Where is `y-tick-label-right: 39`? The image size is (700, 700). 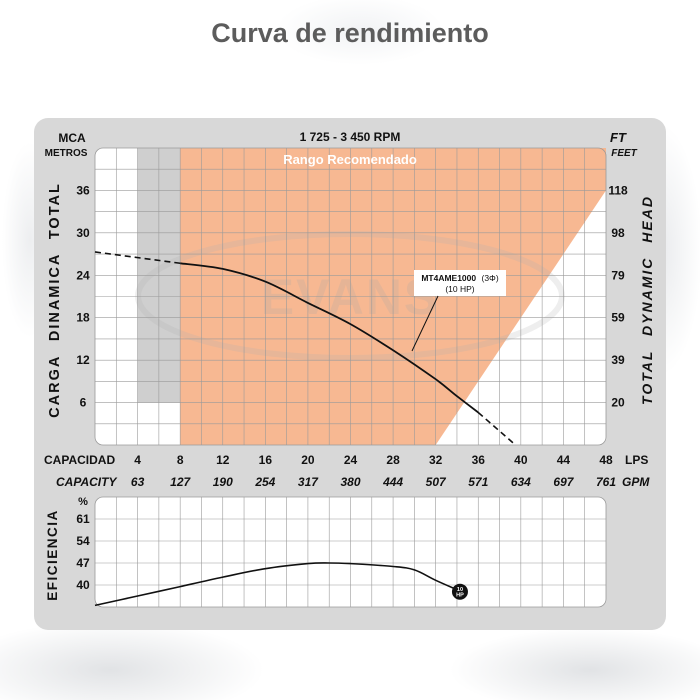
y-tick-label-right: 39 is located at coordinates (618, 360).